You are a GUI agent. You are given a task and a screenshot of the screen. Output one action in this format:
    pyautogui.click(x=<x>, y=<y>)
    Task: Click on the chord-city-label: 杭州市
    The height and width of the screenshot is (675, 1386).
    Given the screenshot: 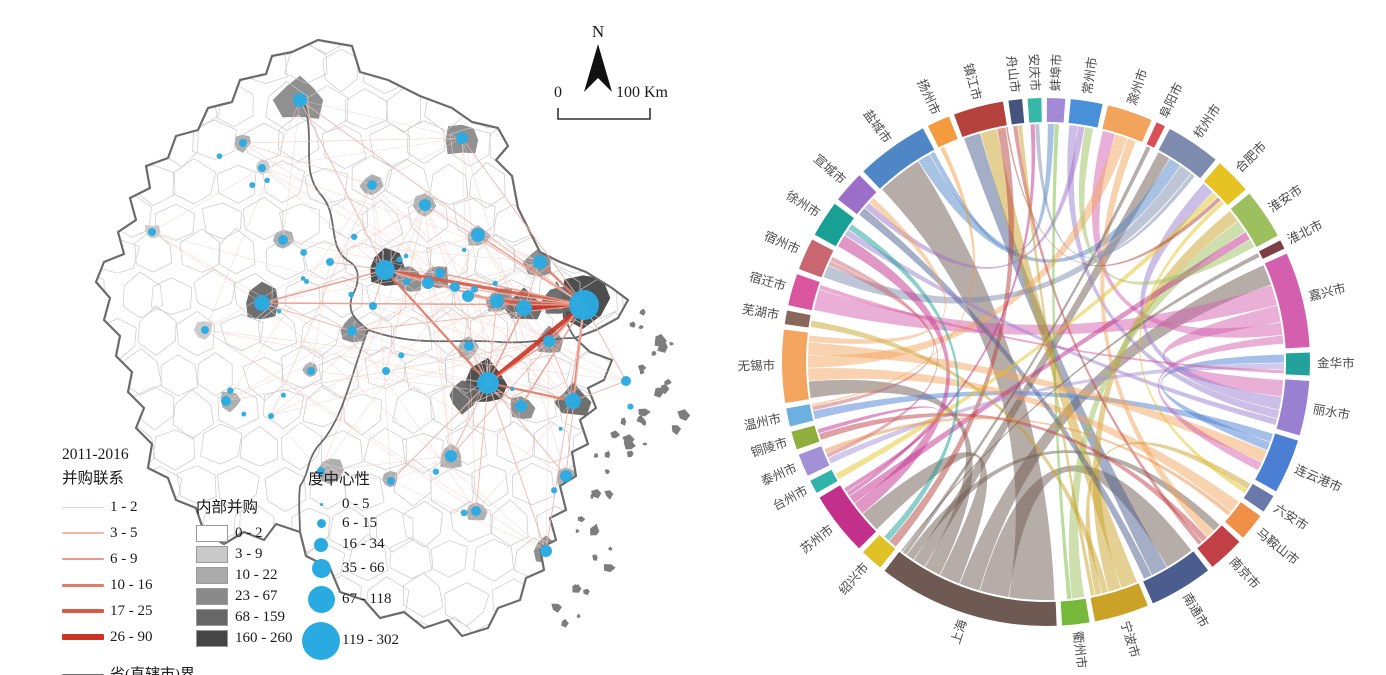 What is the action you would take?
    pyautogui.click(x=1206, y=120)
    